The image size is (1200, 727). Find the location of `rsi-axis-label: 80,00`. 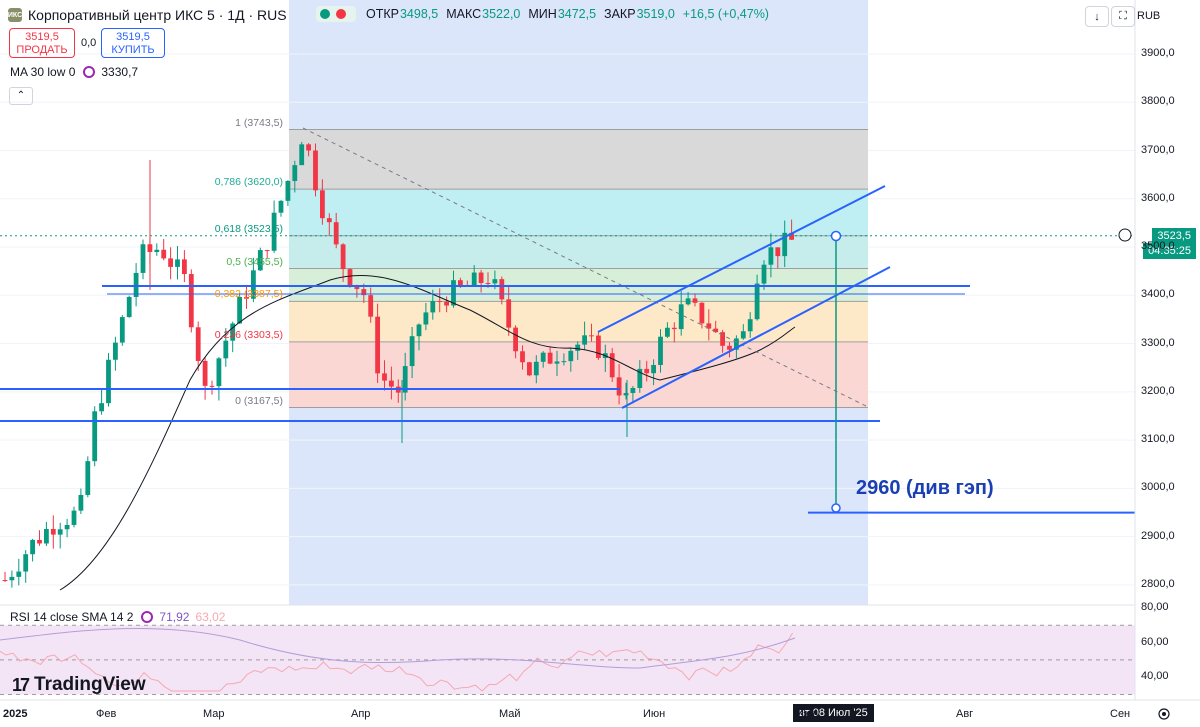

rsi-axis-label: 80,00 is located at coordinates (1155, 607).